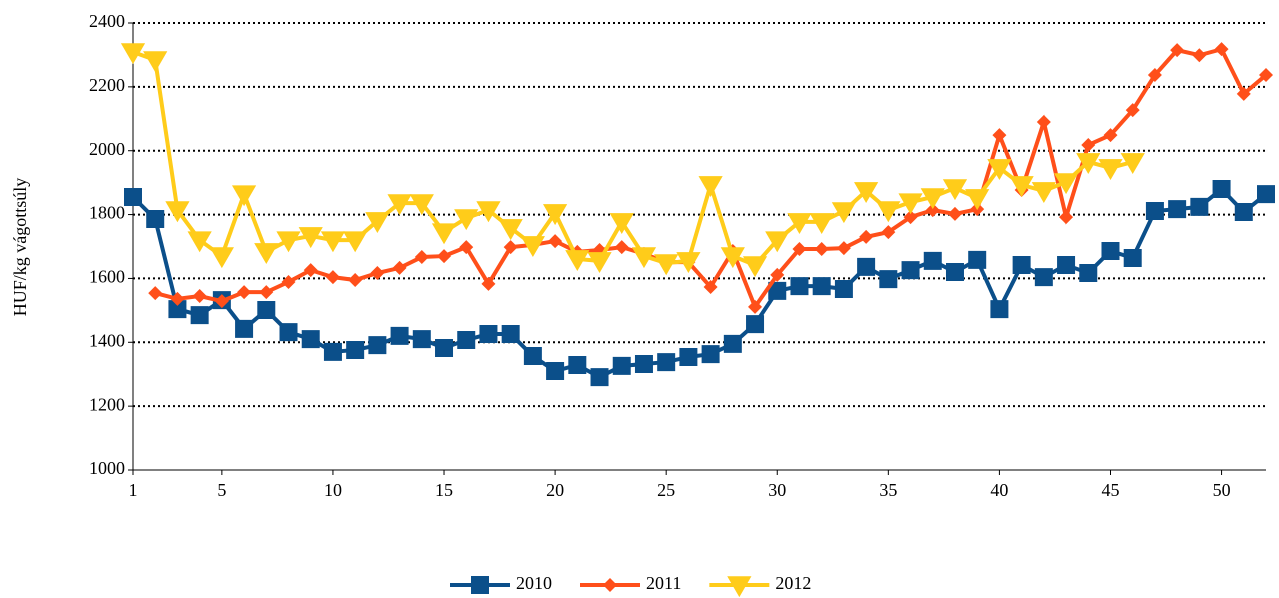  Describe the element at coordinates (1110, 490) in the screenshot. I see `x-tick-label: 45` at that location.